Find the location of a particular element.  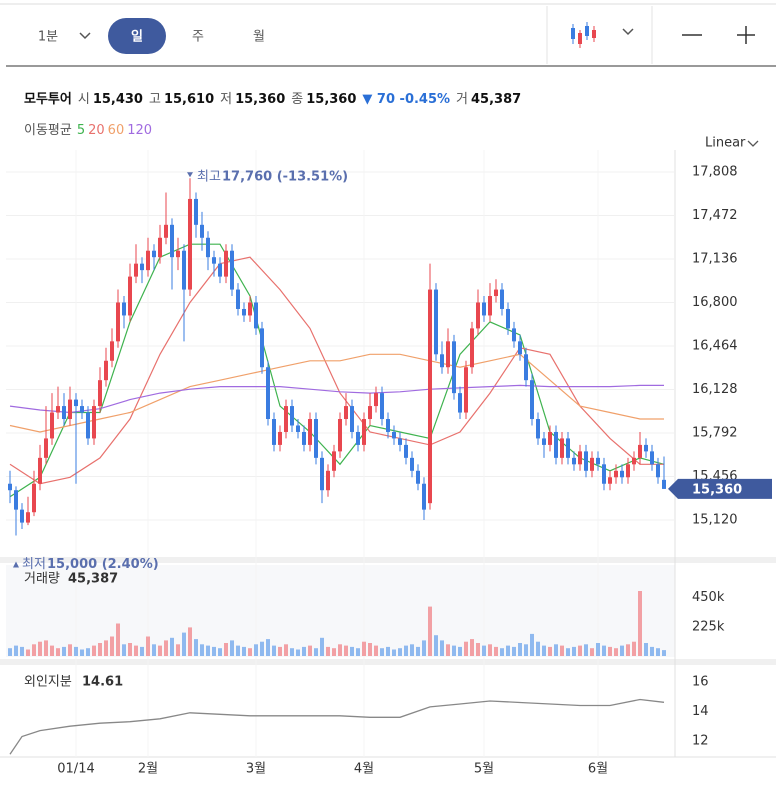

chart-type-icon is located at coordinates (583, 35).